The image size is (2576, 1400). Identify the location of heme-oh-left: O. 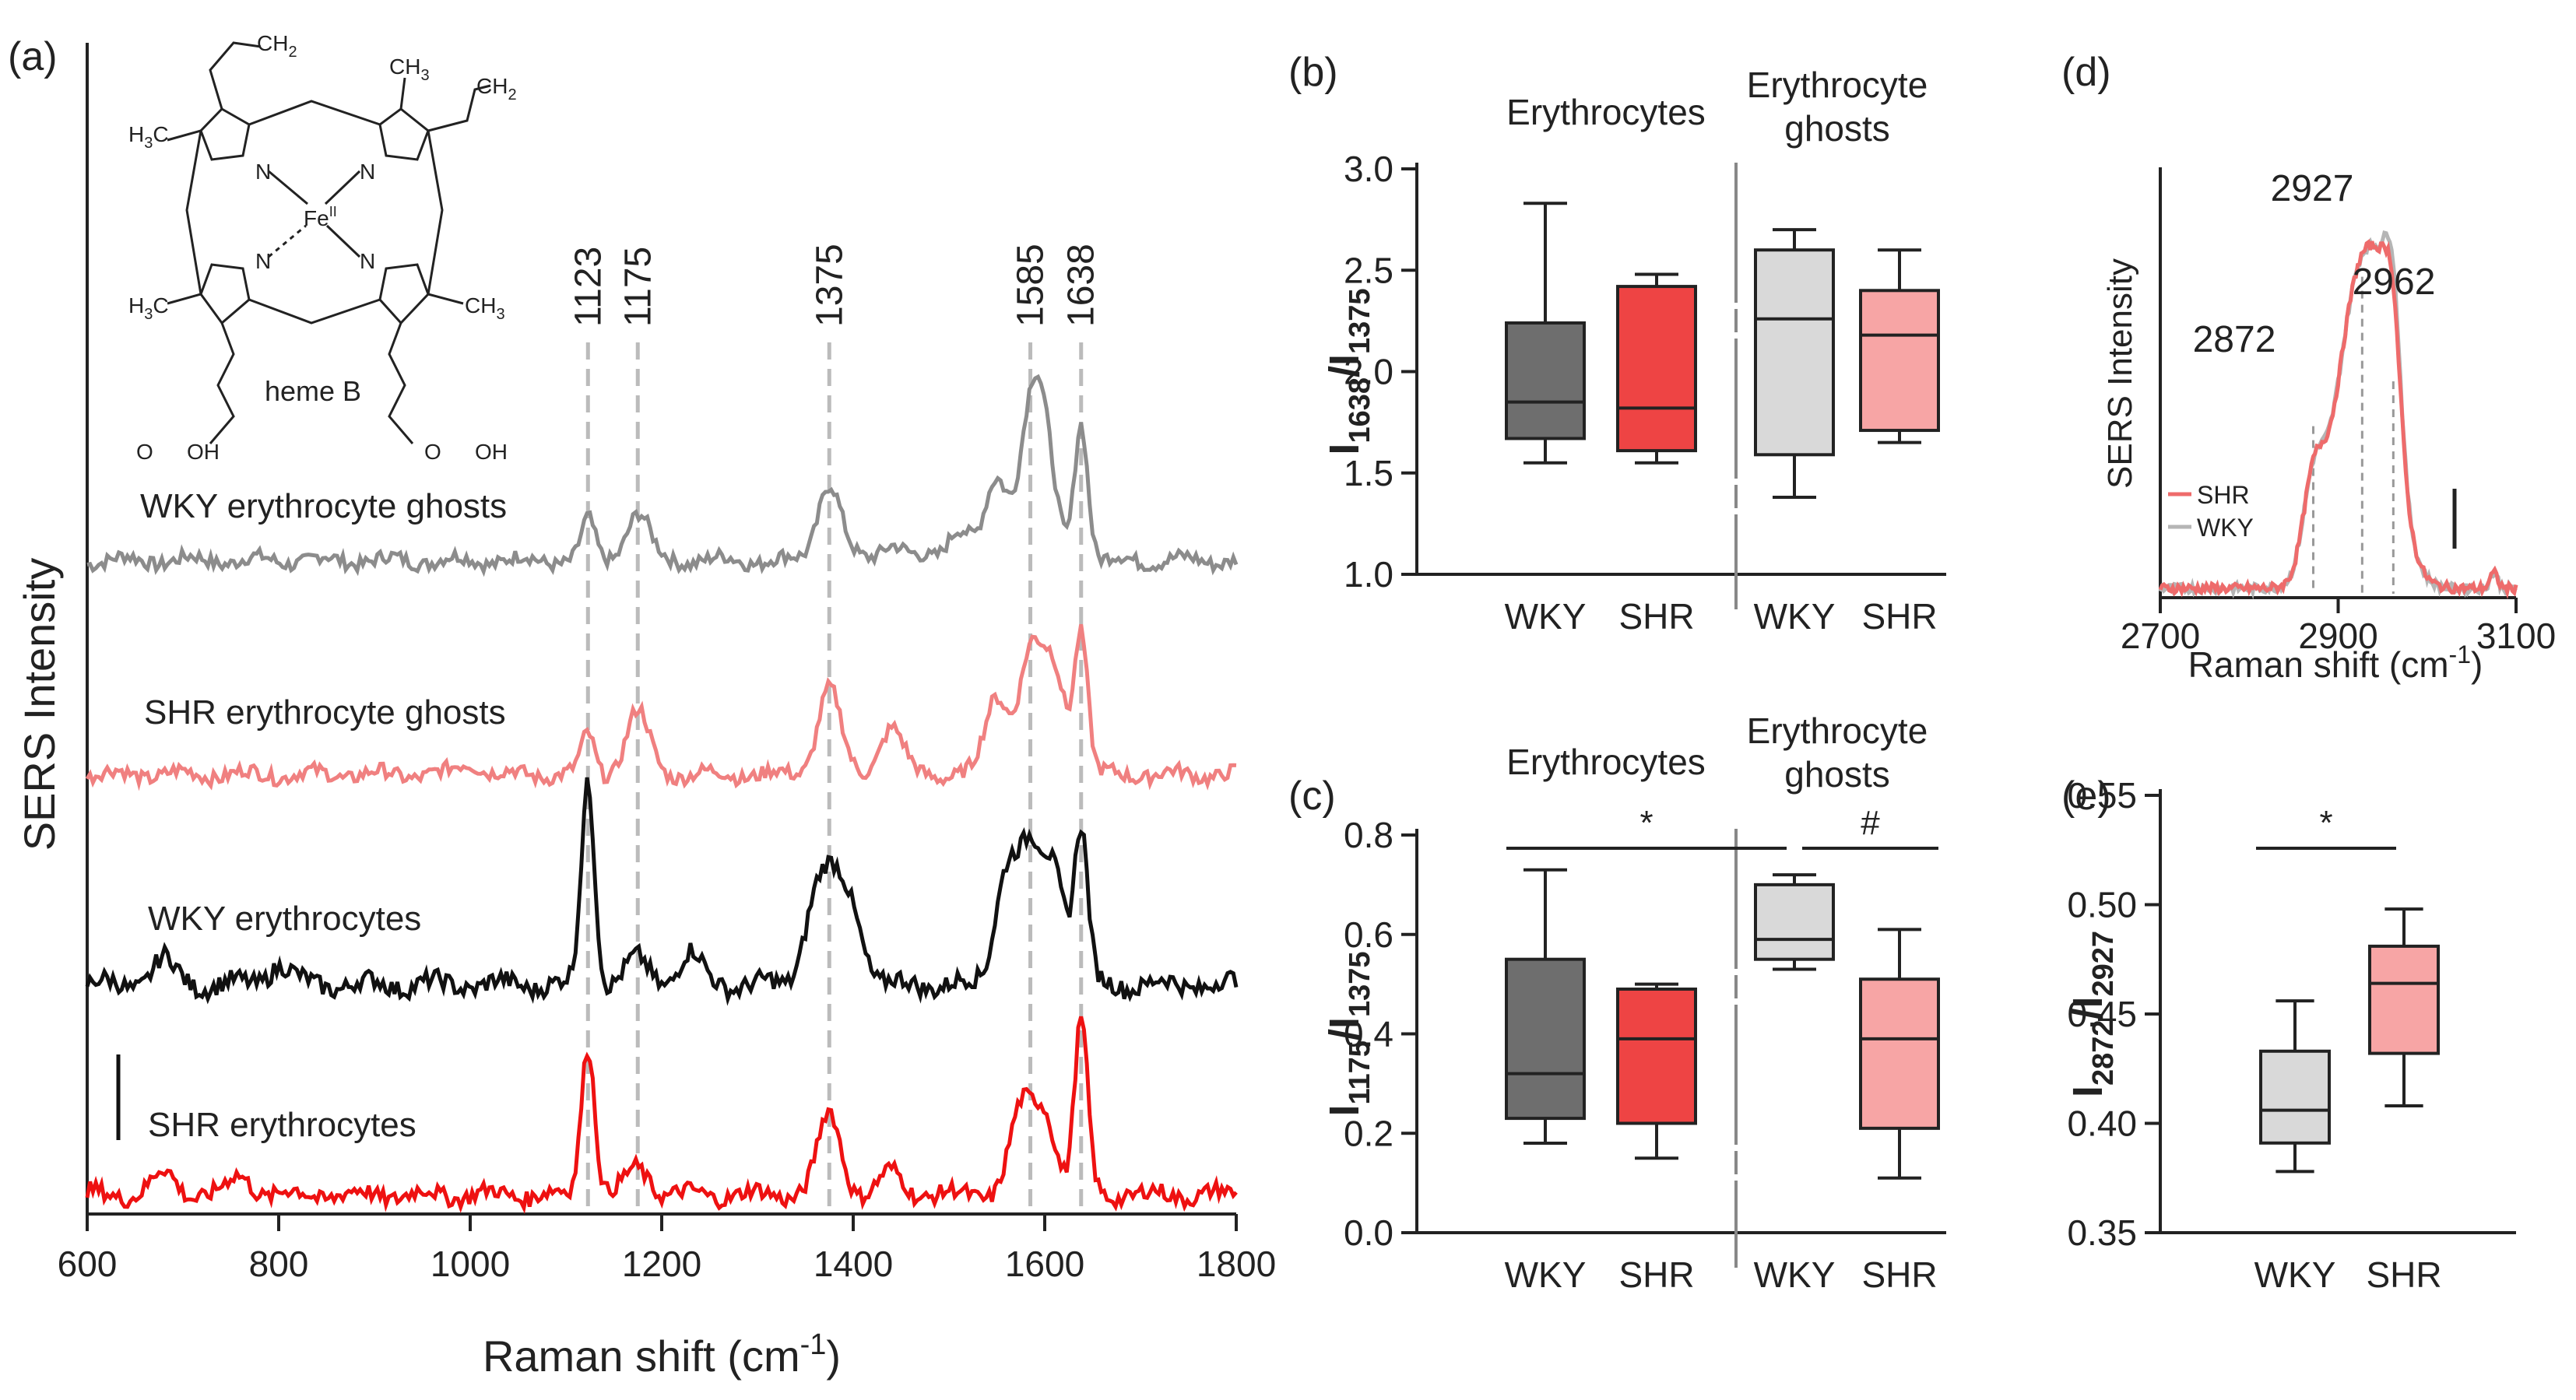
(144, 452).